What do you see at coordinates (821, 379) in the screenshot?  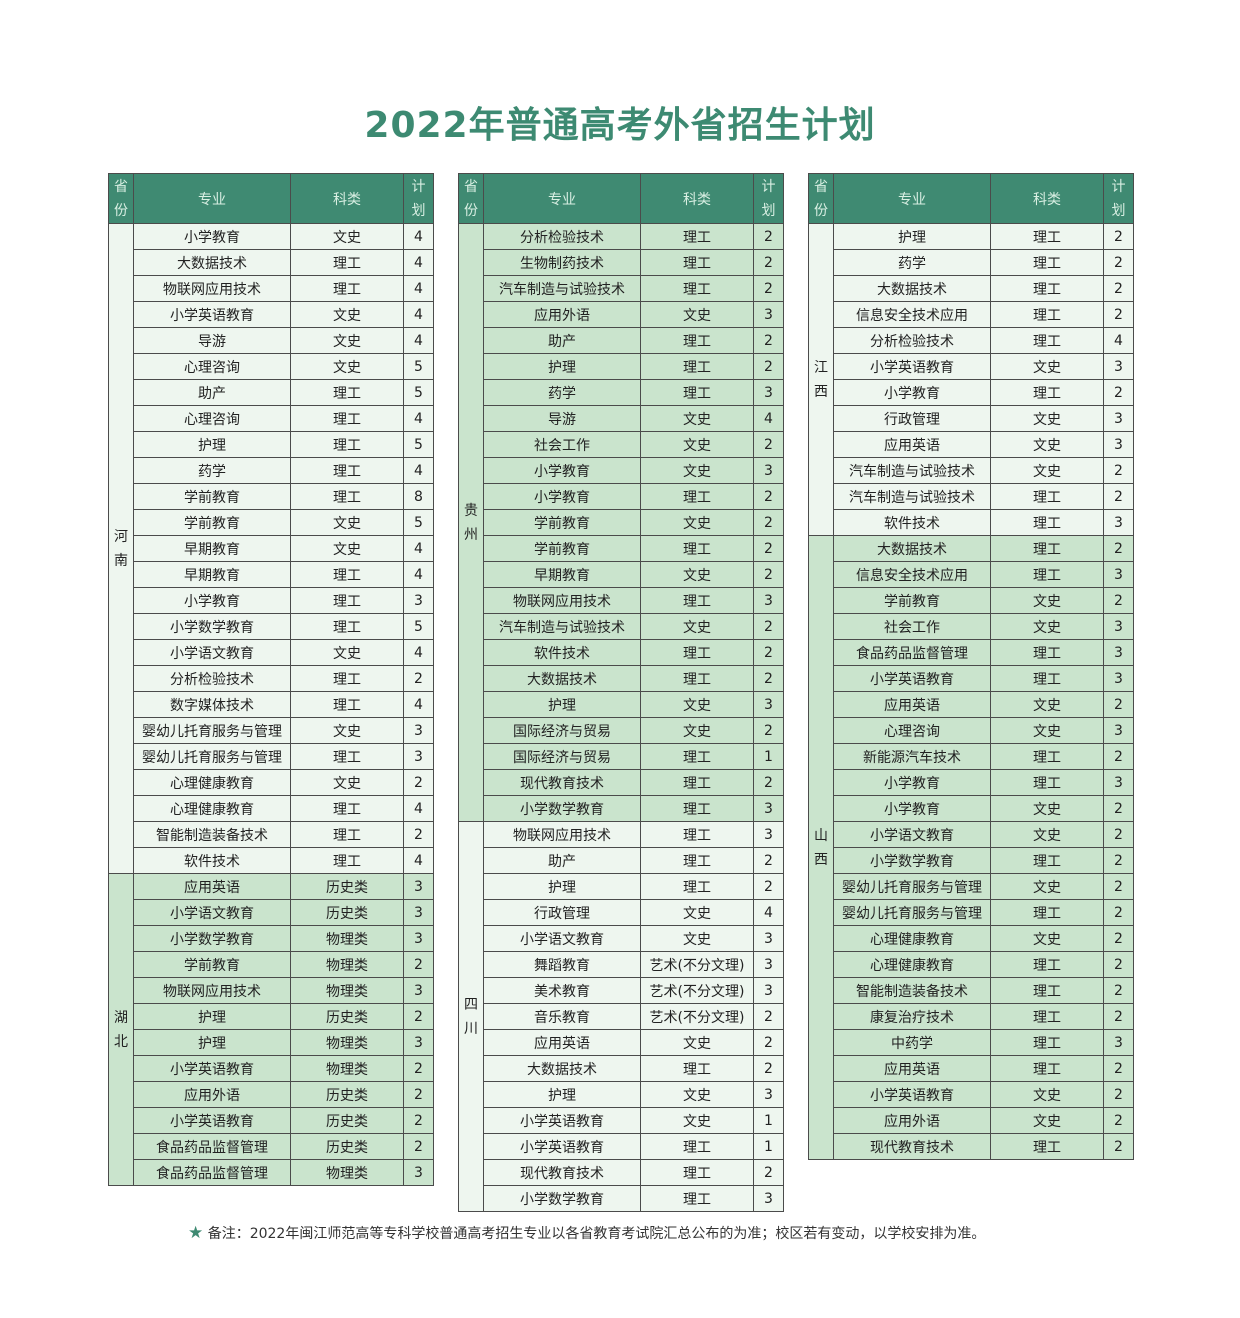 I see `province-cell: 江西` at bounding box center [821, 379].